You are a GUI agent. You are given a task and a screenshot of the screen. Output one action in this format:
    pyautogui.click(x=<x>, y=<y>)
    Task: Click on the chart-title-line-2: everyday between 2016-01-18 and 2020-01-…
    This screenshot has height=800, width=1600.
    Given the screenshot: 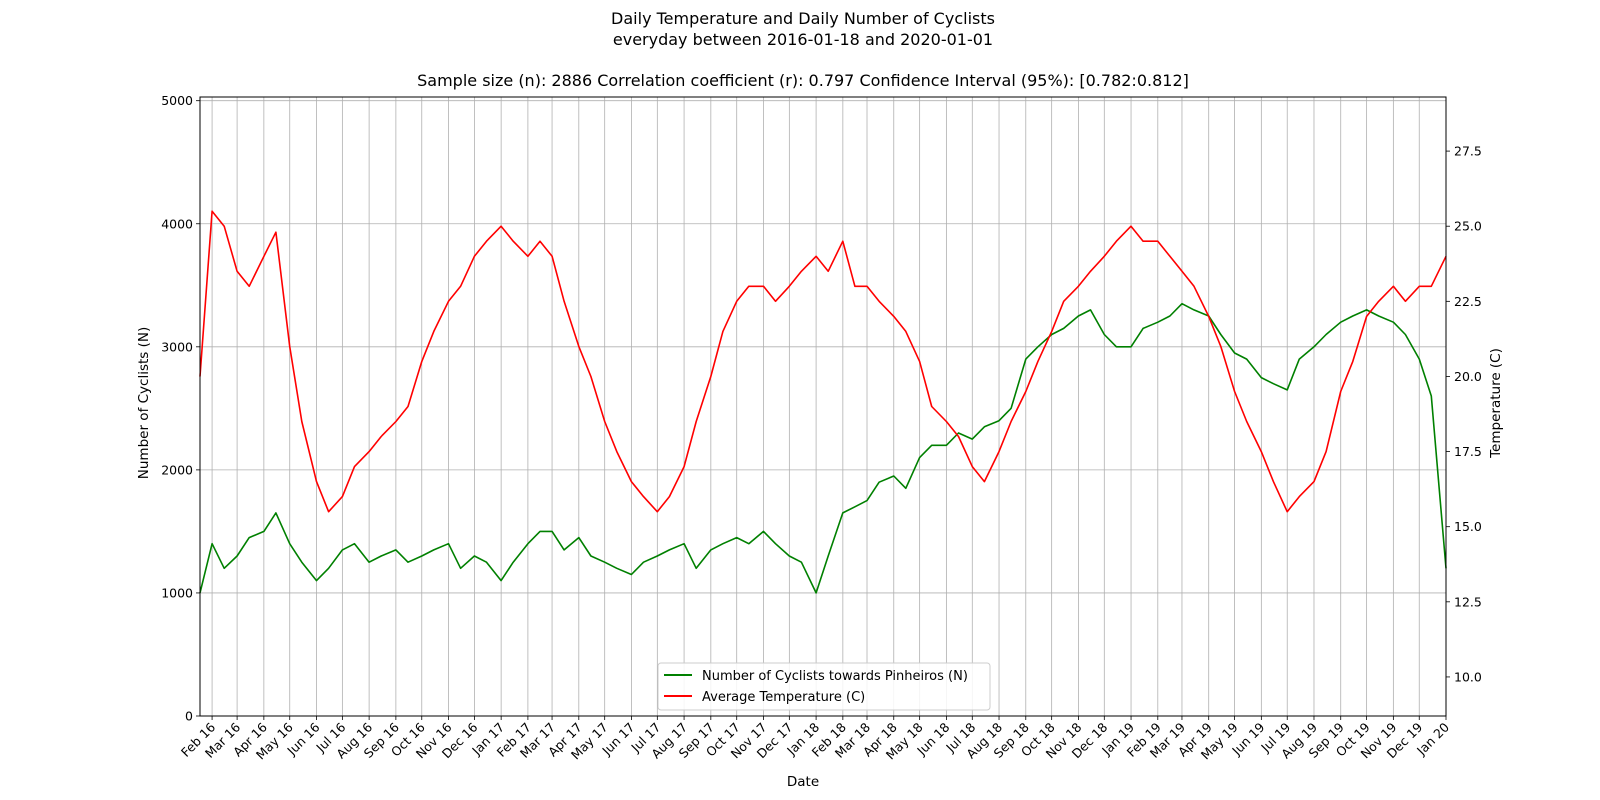 What is the action you would take?
    pyautogui.click(x=803, y=39)
    